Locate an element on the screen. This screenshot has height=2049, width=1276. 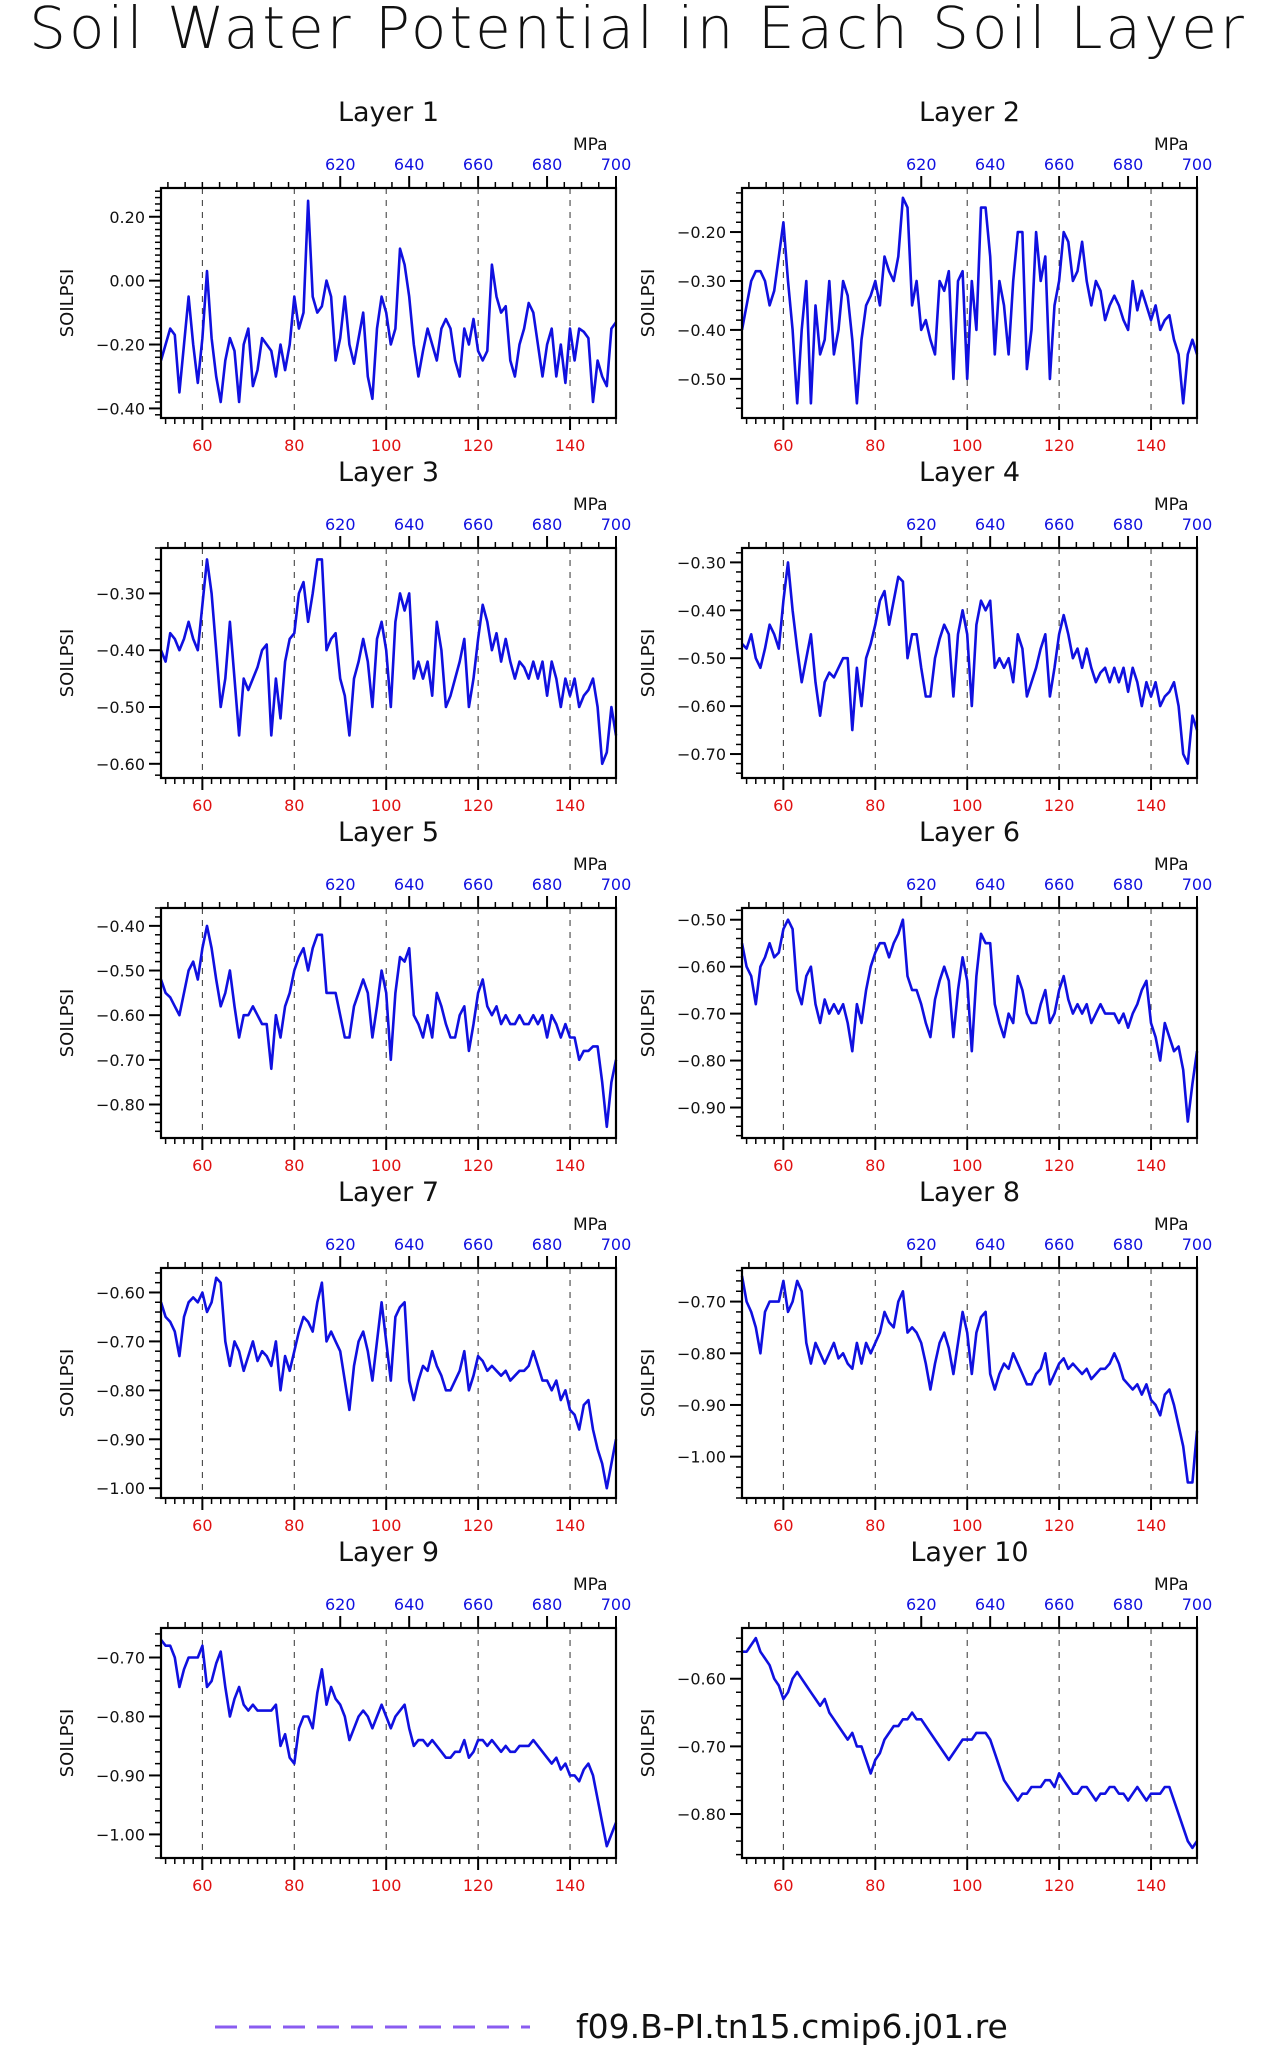
panel-title: Layer 3 is located at coordinates (388, 472).